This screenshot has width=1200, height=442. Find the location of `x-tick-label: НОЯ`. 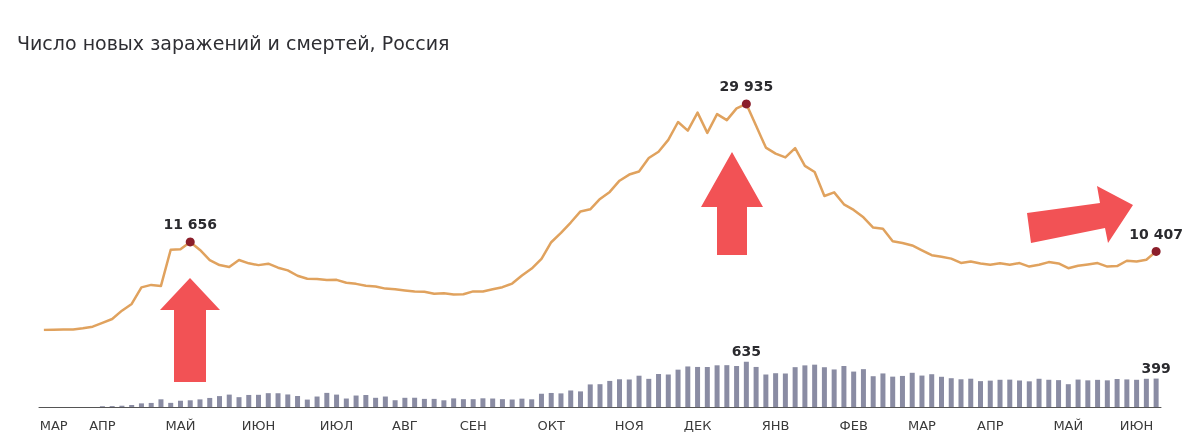

x-tick-label: НОЯ is located at coordinates (629, 425).